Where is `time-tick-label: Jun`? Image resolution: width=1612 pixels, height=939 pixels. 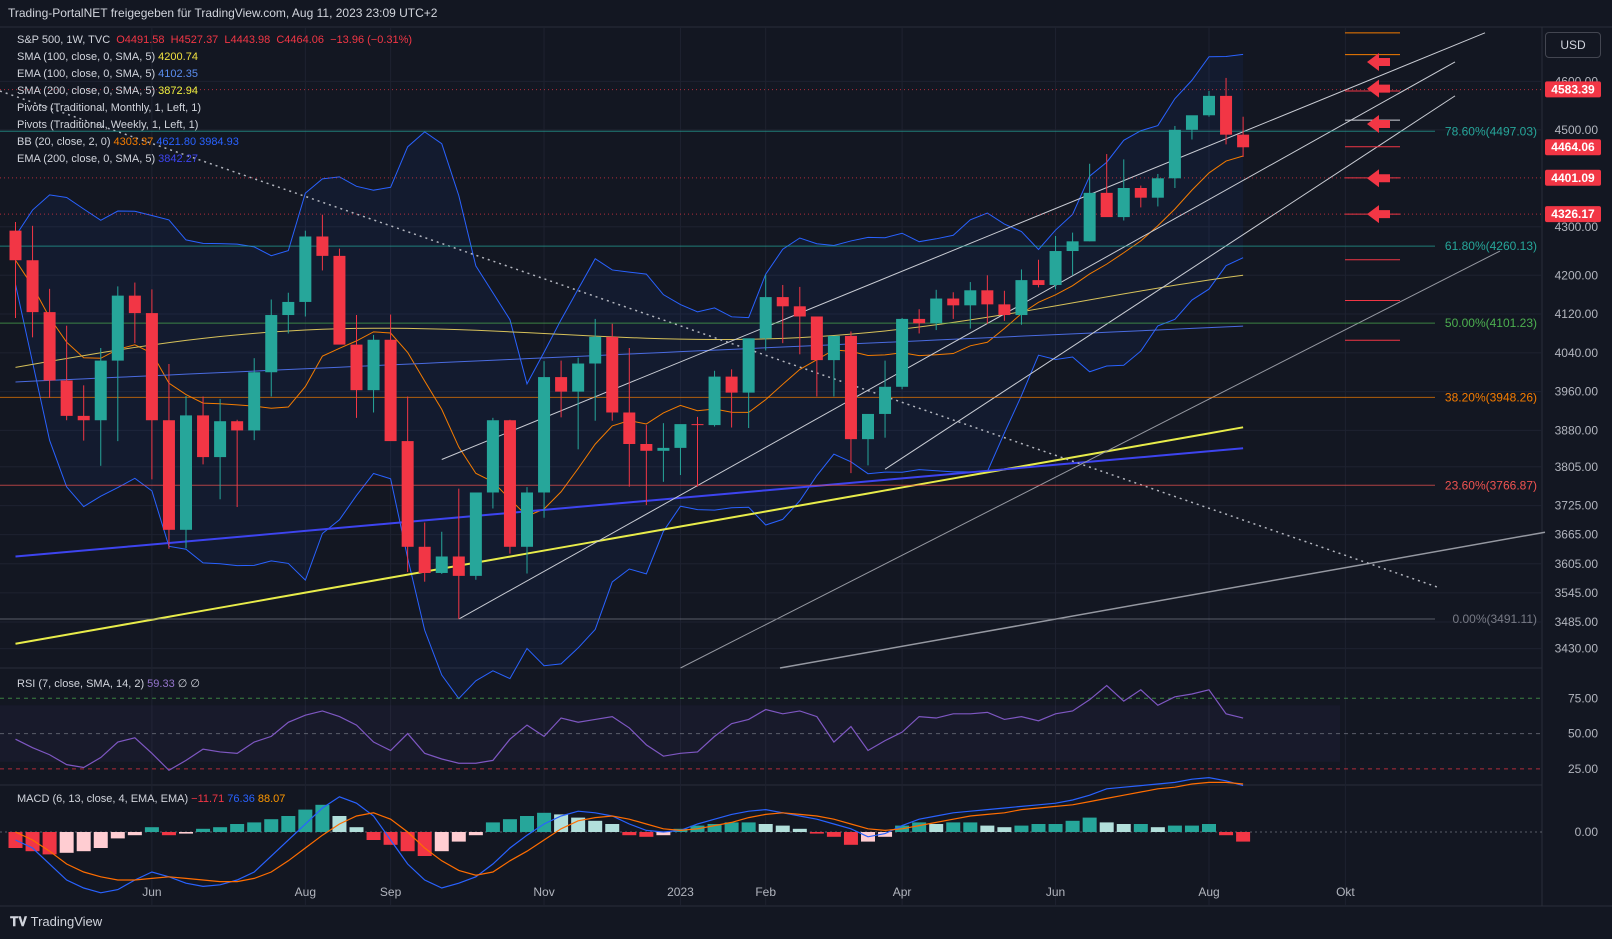 time-tick-label: Jun is located at coordinates (1055, 892).